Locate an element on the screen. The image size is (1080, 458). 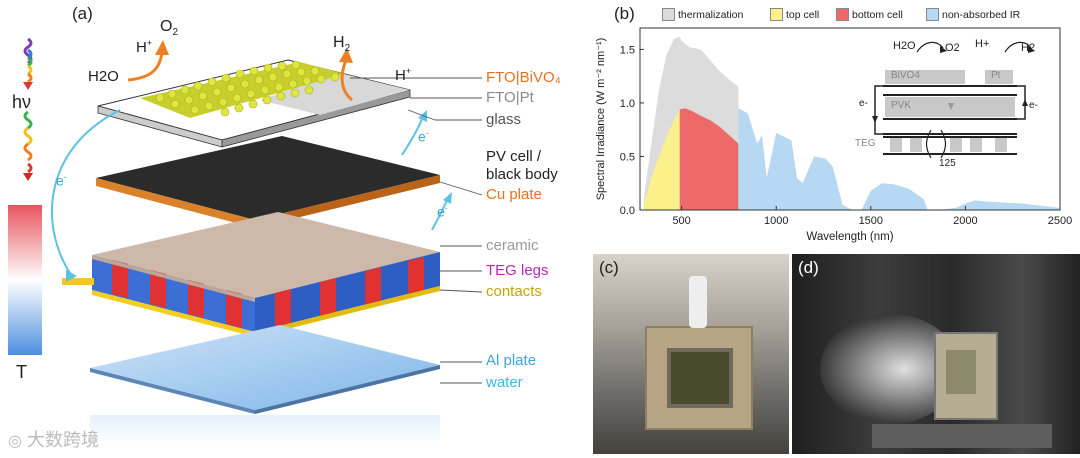
legend-text-thermalization: thermalization is located at coordinates (711, 14).